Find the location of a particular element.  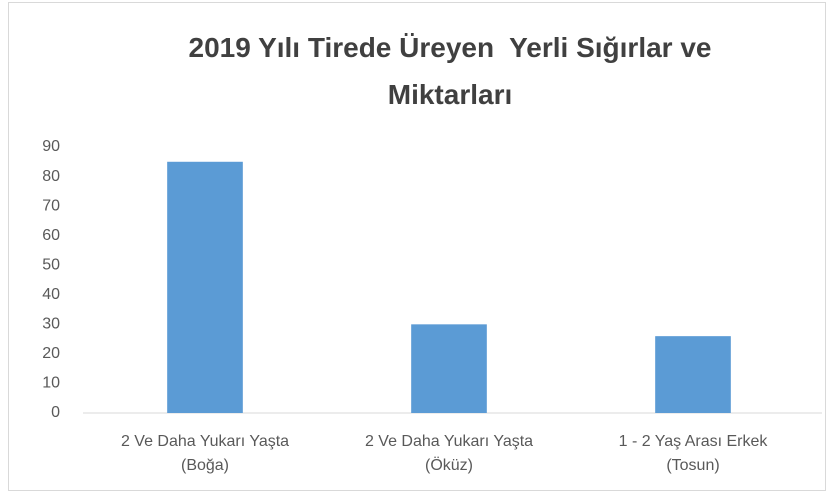

y-tick-label: 50 is located at coordinates (51, 264).